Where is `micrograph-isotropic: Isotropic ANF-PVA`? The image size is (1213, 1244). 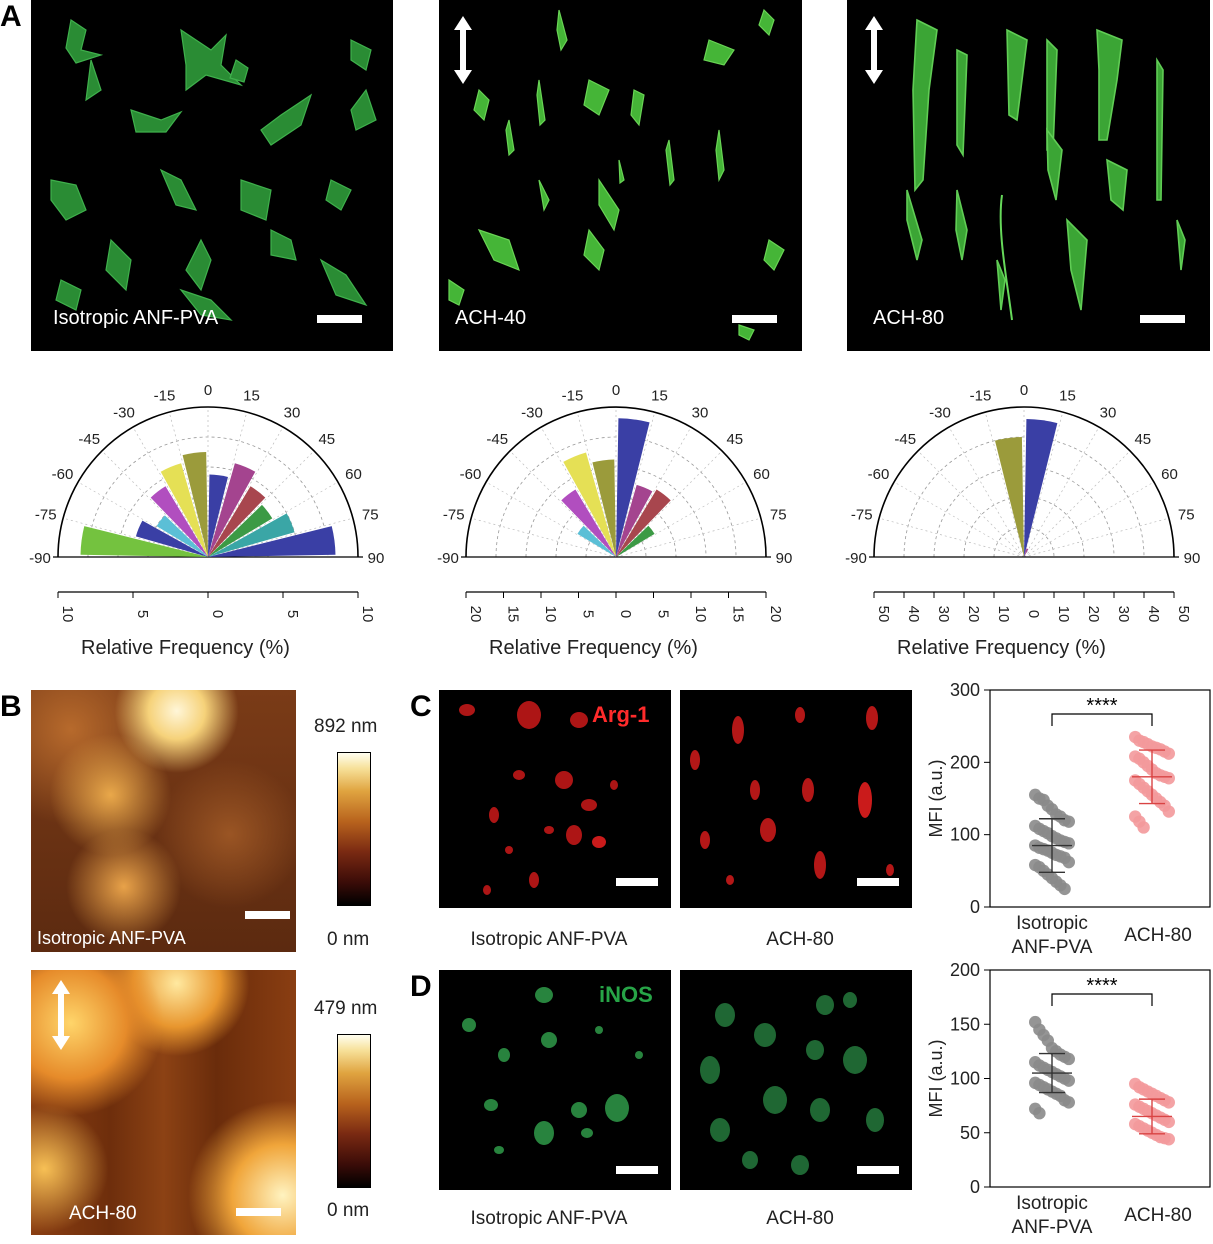
micrograph-isotropic: Isotropic ANF-PVA is located at coordinates (212, 175).